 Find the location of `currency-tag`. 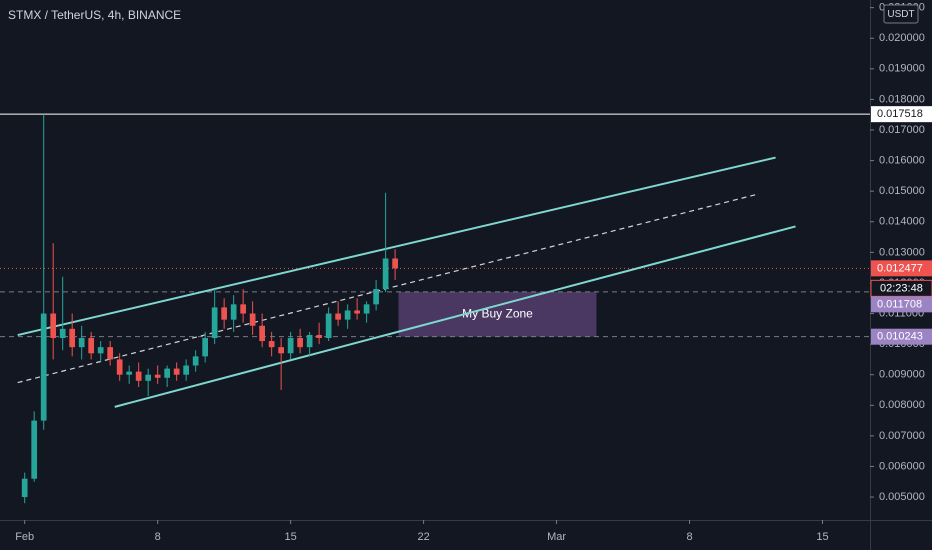

currency-tag is located at coordinates (901, 14).